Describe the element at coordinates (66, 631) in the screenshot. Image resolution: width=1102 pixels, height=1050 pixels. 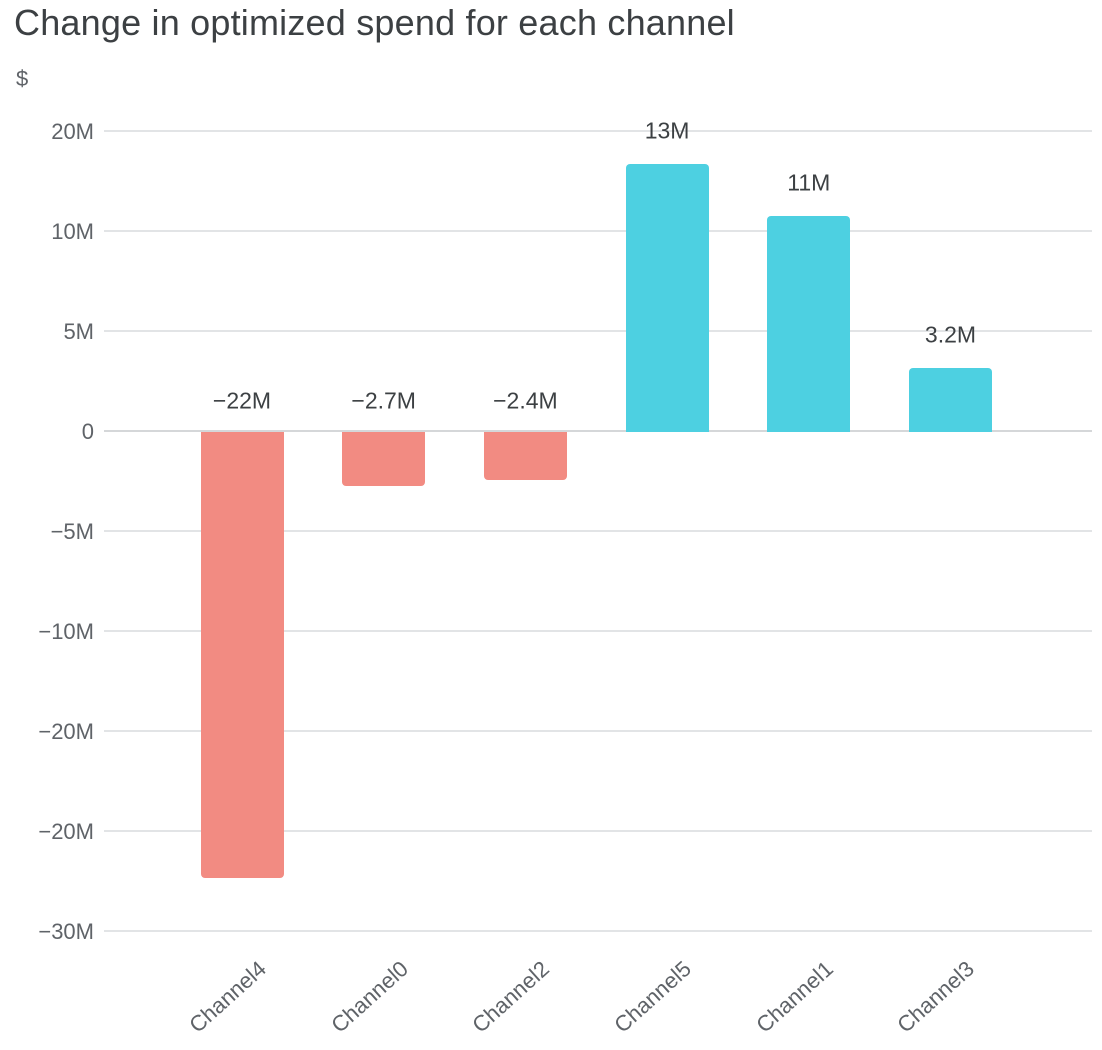
I see `y-tick-label: −10M` at that location.